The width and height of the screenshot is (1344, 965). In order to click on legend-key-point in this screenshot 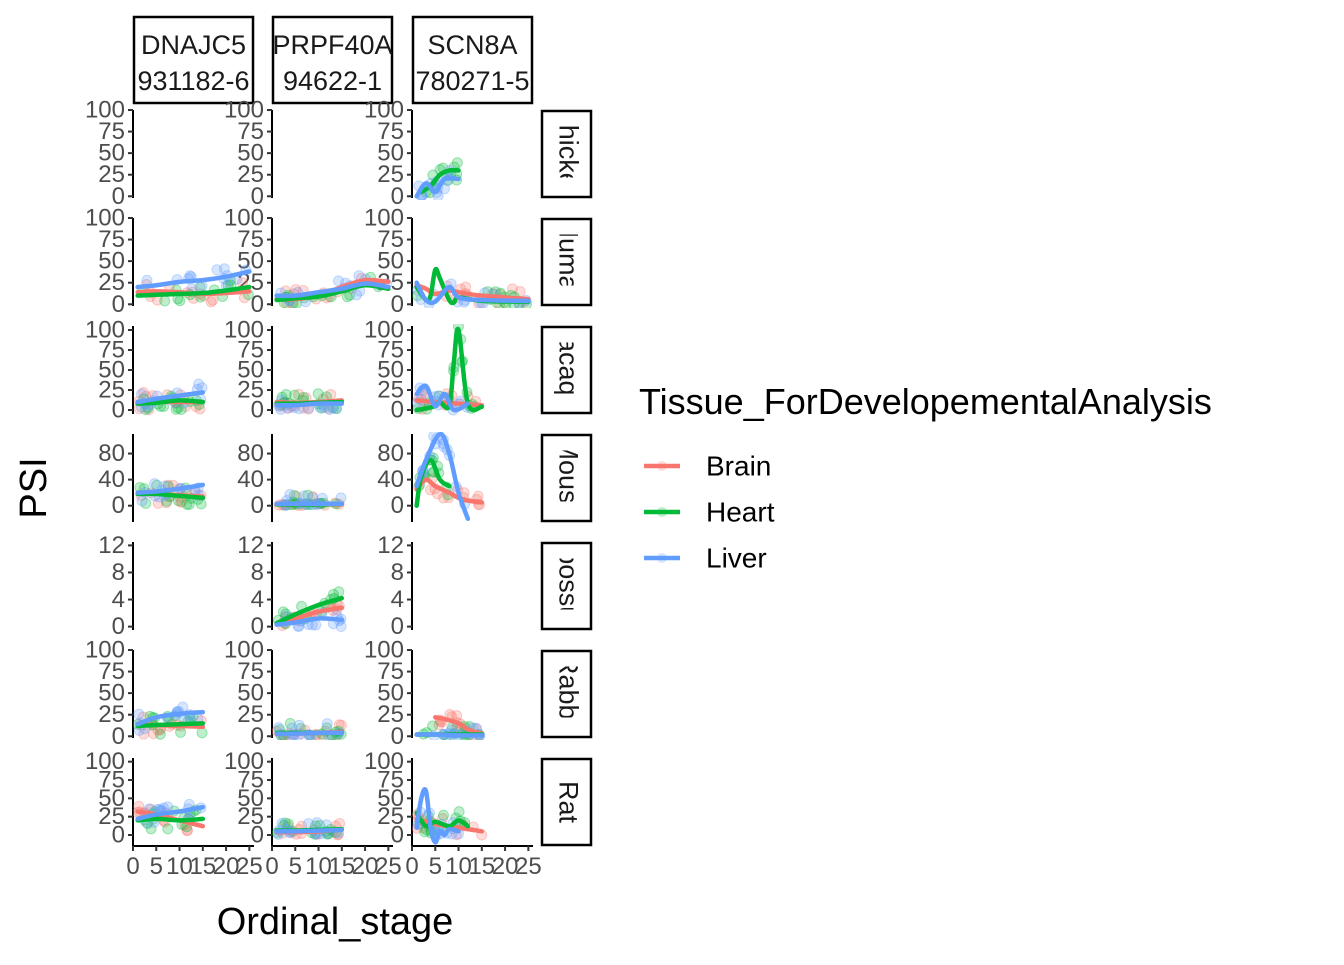, I will do `click(662, 558)`.